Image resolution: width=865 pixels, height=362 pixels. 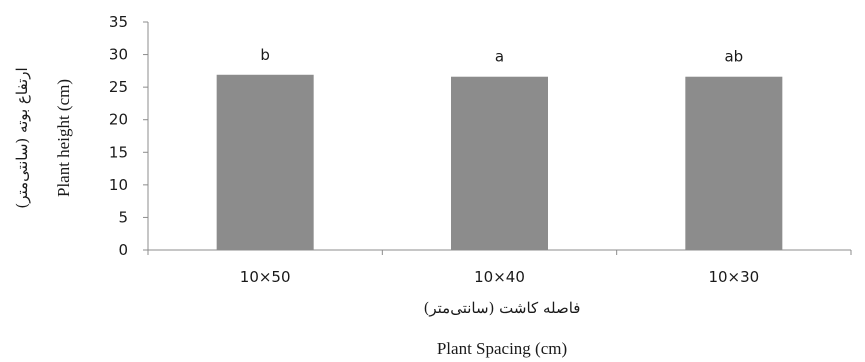 What do you see at coordinates (123, 250) in the screenshot?
I see `y-tick-label: 0` at bounding box center [123, 250].